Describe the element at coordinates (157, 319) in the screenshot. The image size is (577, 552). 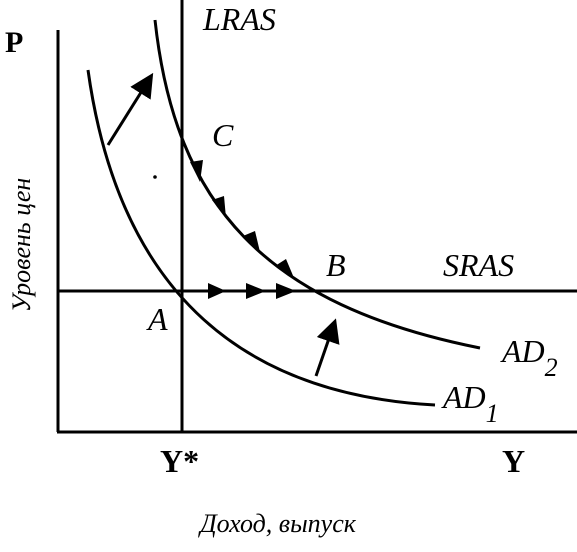
I see `point-label: A` at that location.